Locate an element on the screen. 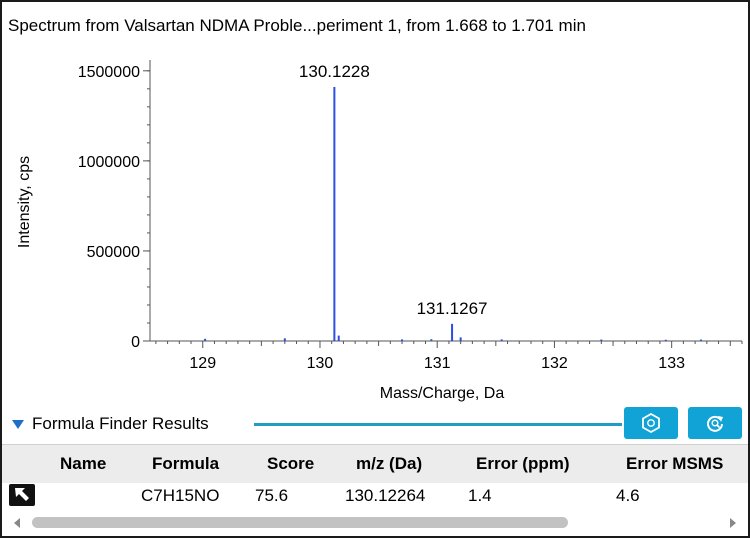 The image size is (750, 538). column-header-error-ppm: Error (ppm) is located at coordinates (523, 463).